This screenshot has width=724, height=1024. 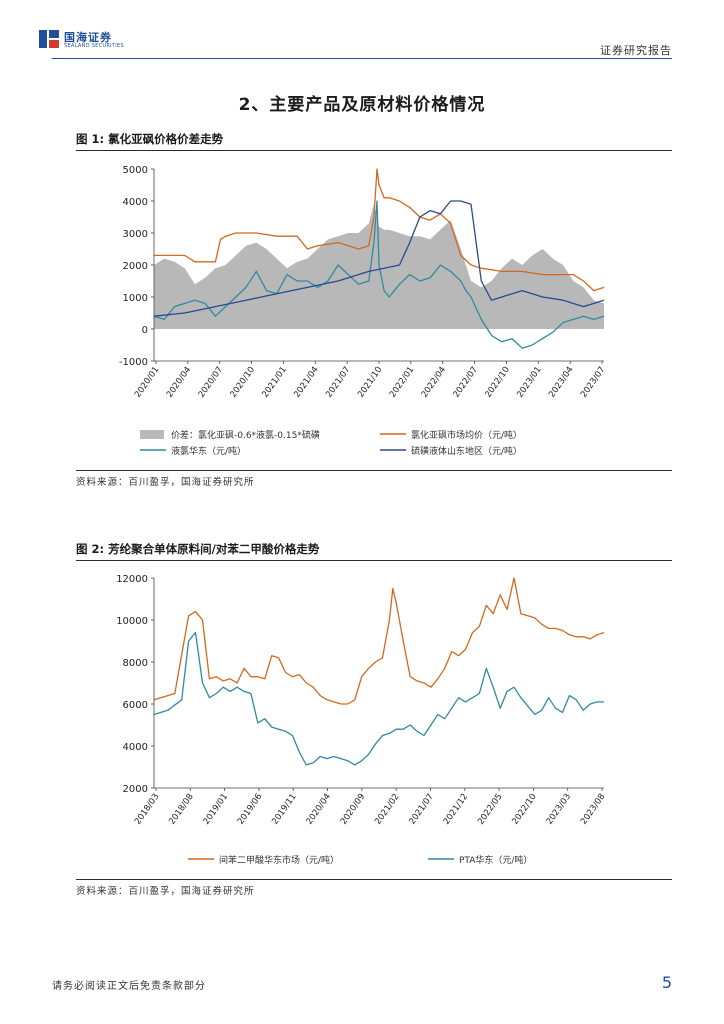 I want to click on figure-2-title: 图 2: 芳纶聚合单体原料间/对苯二甲酸价格走势, so click(x=197, y=549).